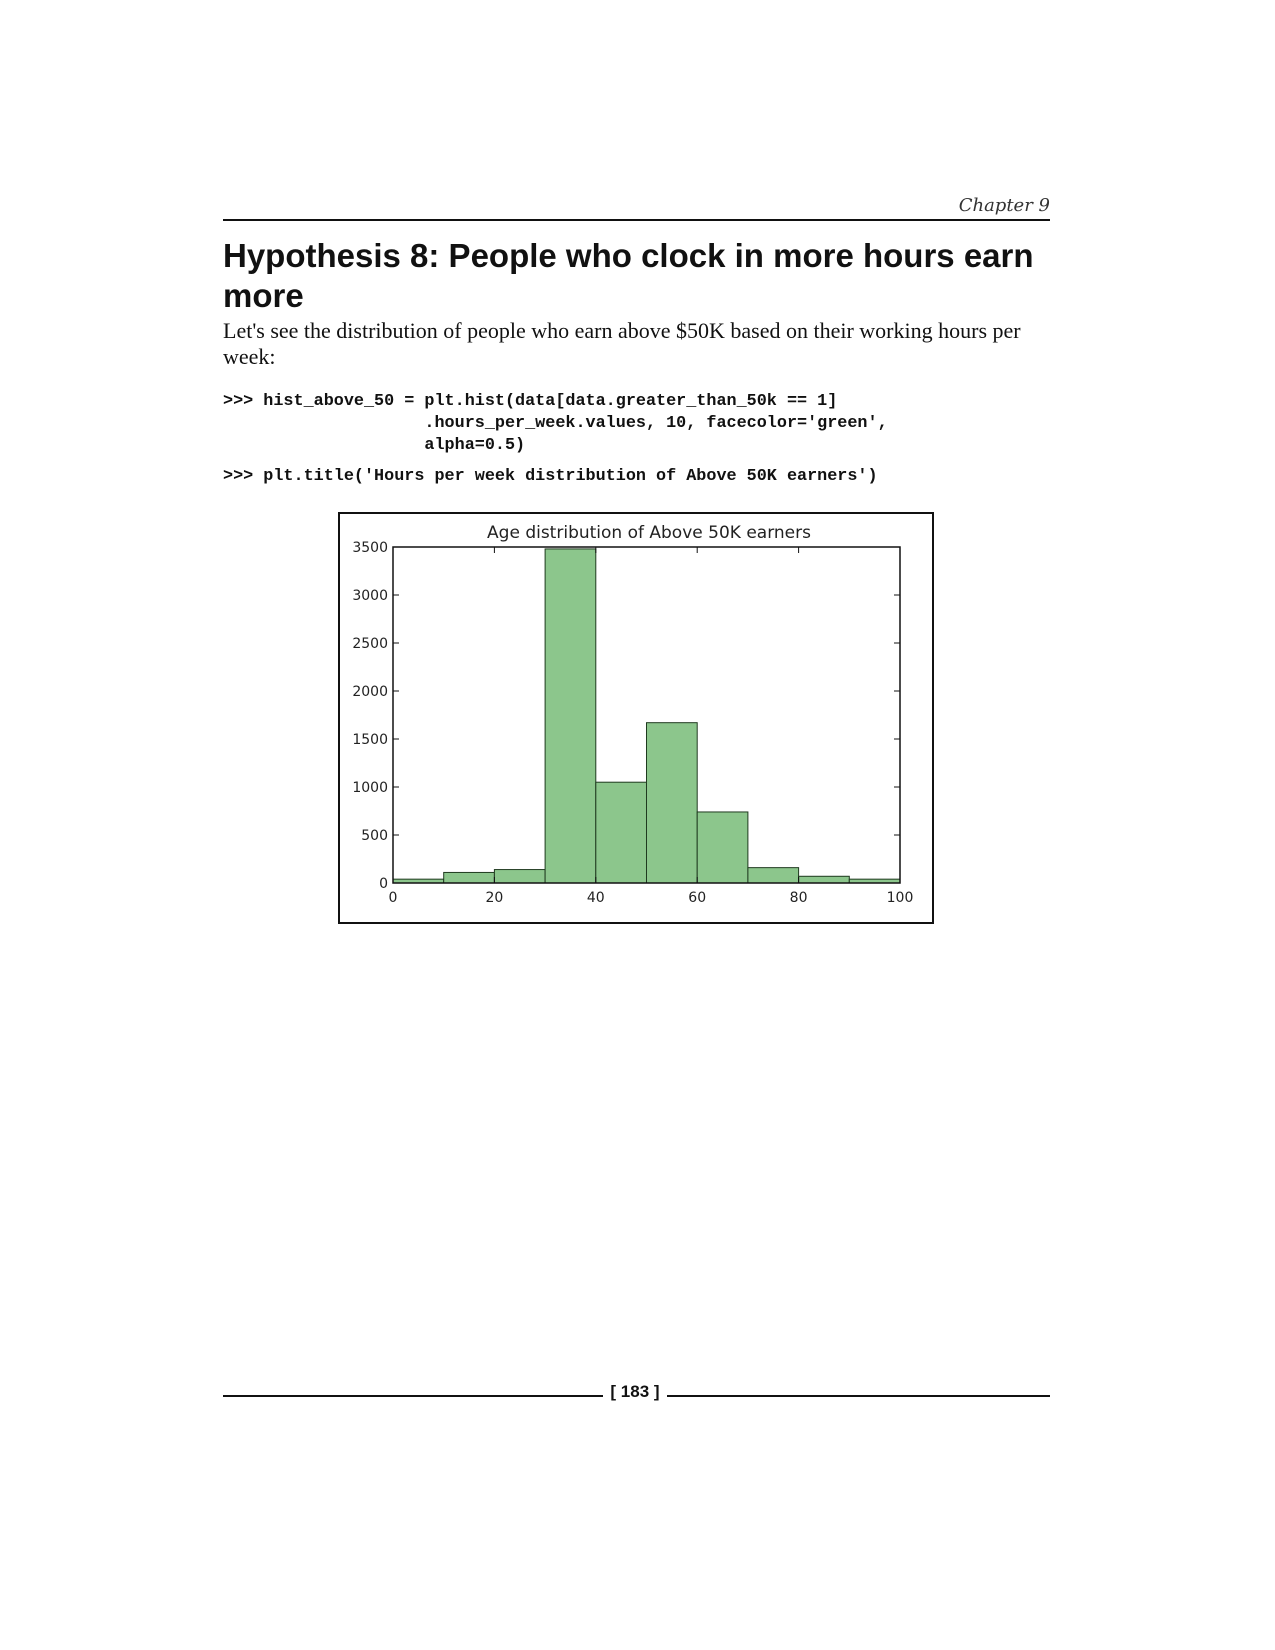 The image size is (1275, 1650). I want to click on y-tick-label: 3000, so click(370, 596).